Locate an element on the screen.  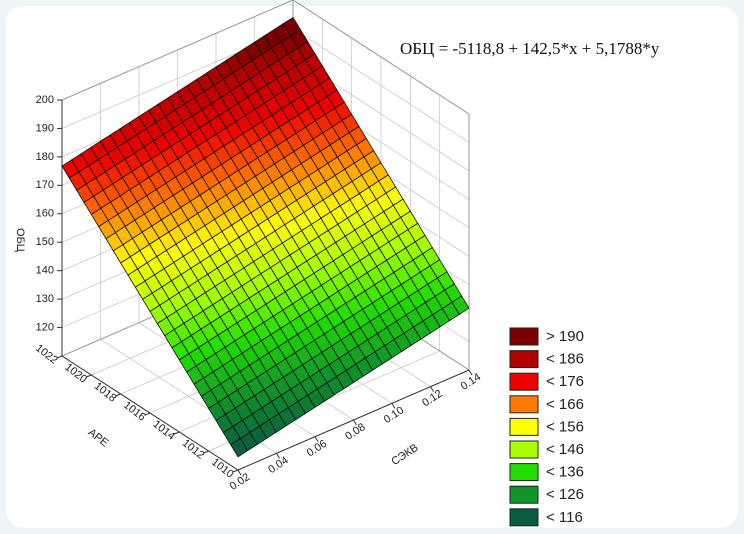
z-tick-label: 160 is located at coordinates (45, 214).